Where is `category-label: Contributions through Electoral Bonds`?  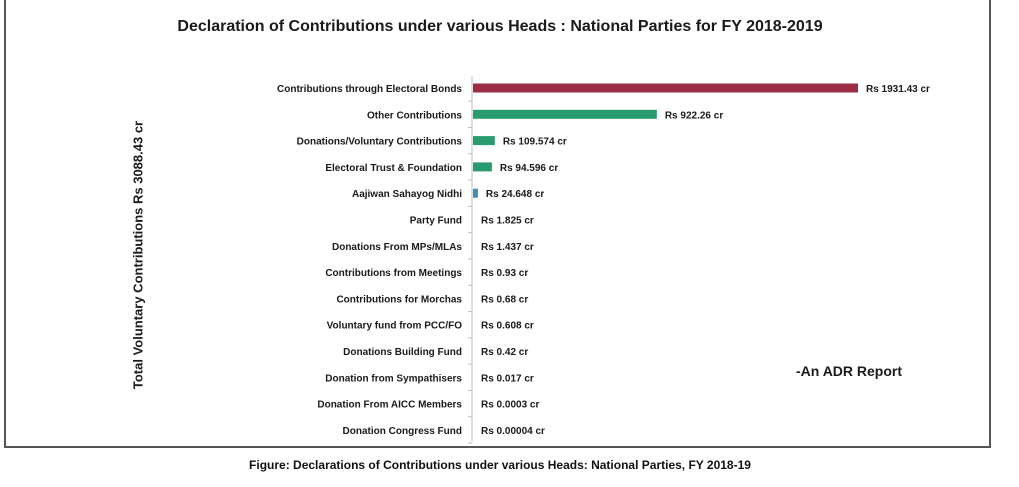
category-label: Contributions through Electoral Bonds is located at coordinates (369, 89).